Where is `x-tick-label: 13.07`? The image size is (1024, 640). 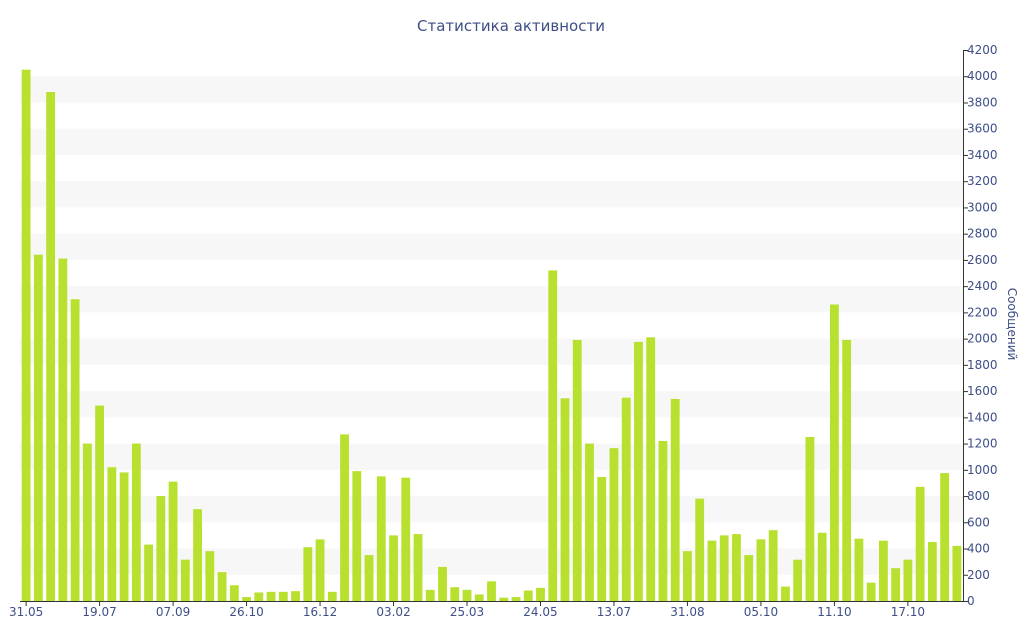
x-tick-label: 13.07 is located at coordinates (614, 612).